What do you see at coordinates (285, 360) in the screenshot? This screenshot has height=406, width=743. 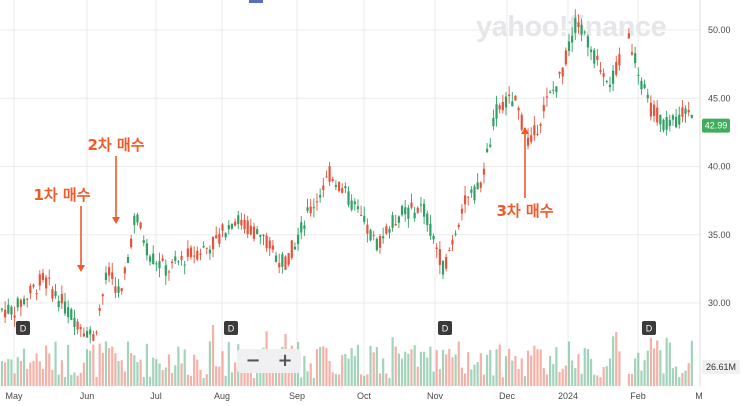 I see `zoom-in-button: +` at bounding box center [285, 360].